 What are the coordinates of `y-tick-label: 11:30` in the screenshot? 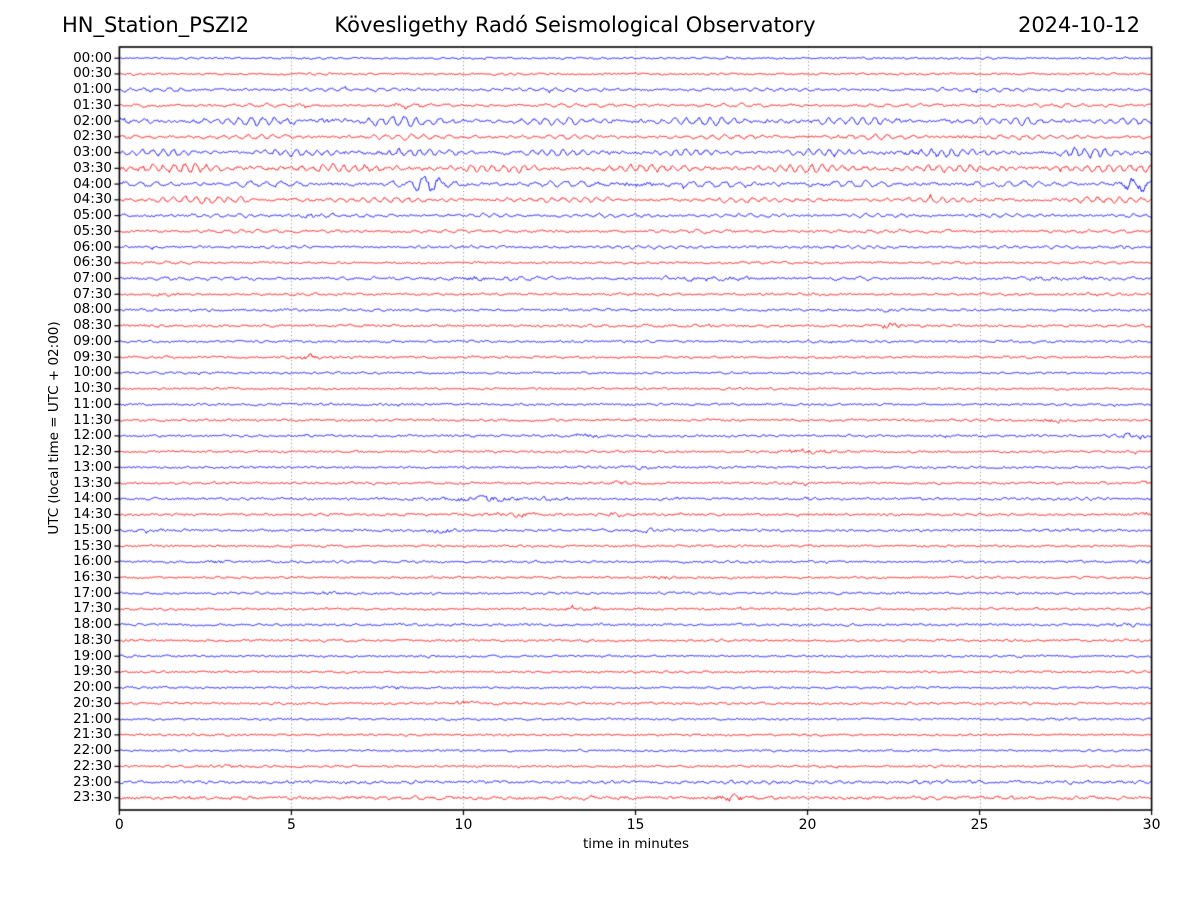 It's located at (92, 419).